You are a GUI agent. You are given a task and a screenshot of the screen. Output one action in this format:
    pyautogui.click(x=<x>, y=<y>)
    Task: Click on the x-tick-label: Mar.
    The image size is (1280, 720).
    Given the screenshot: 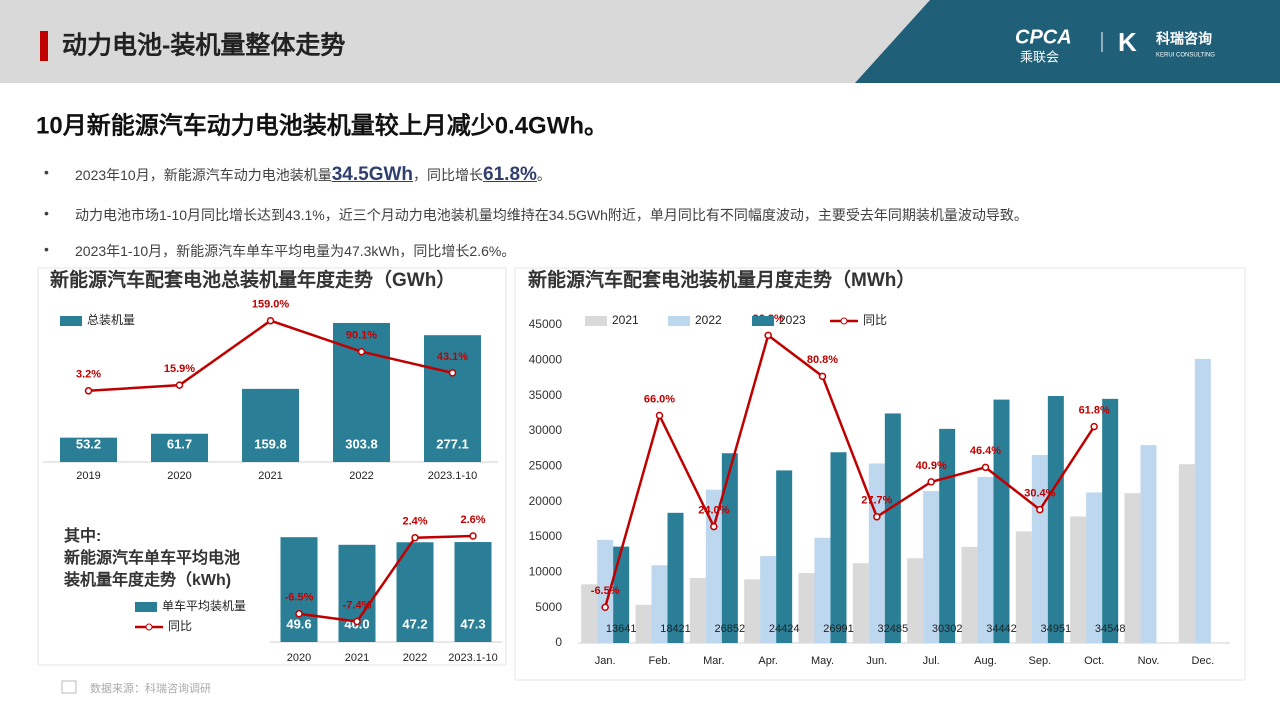 What is the action you would take?
    pyautogui.click(x=713, y=661)
    